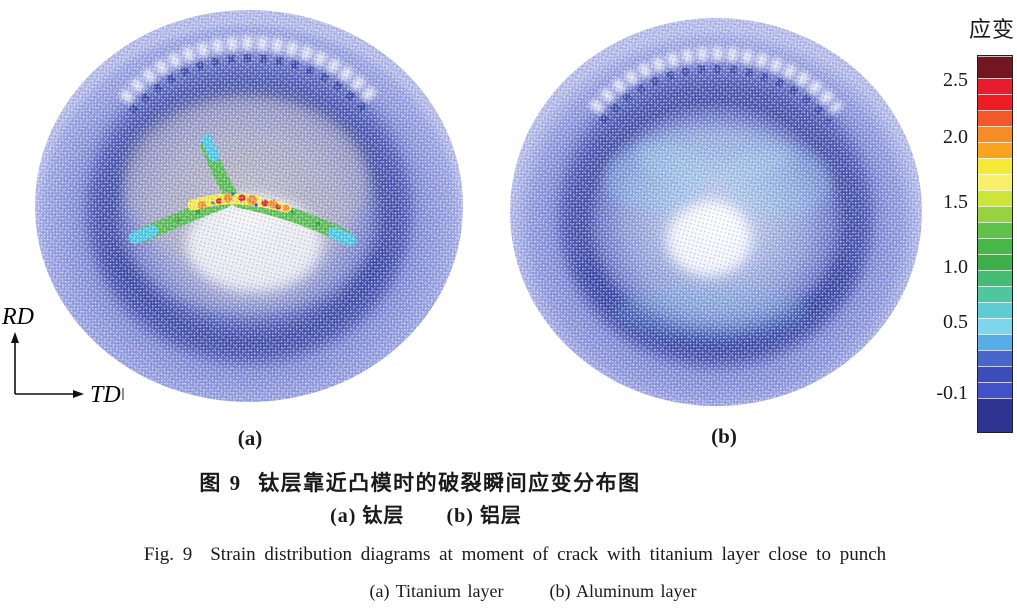  I want to click on rd-axis-label: RD, so click(17, 317).